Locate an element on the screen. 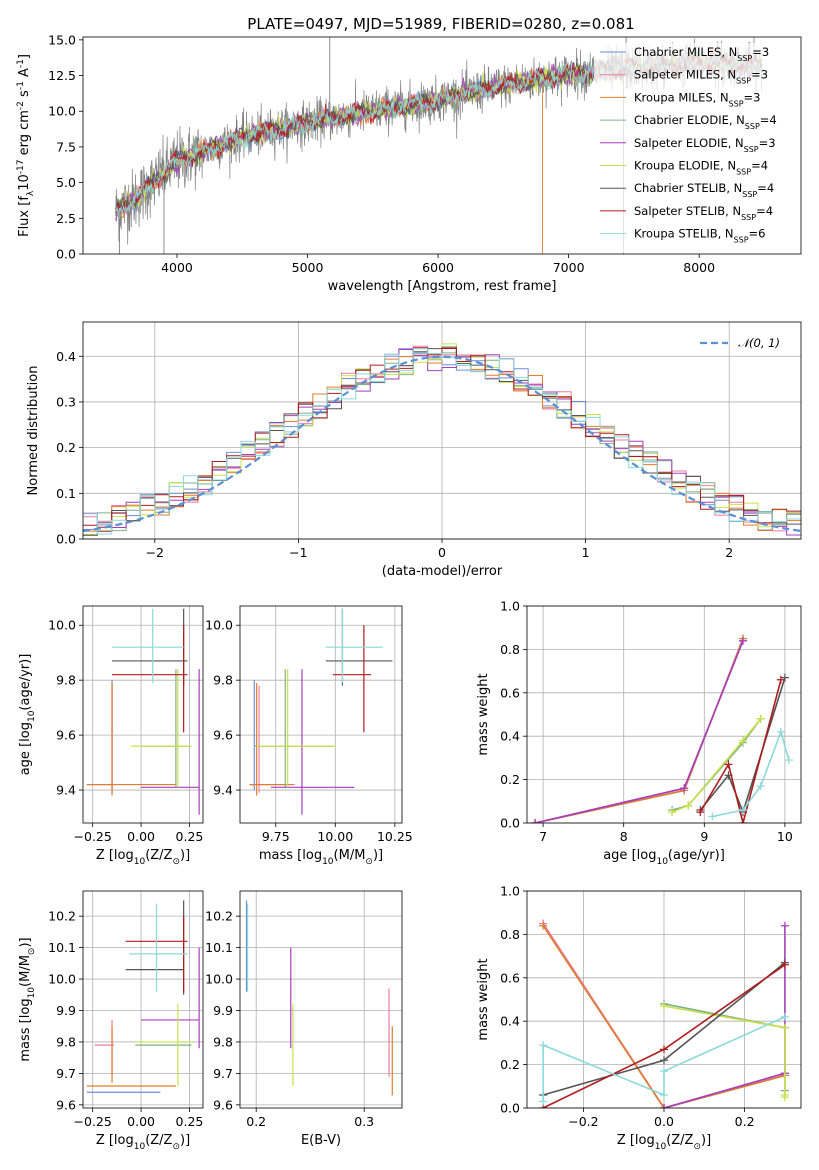  mass_vs_z-y-axis-label-part: )] is located at coordinates (25, 942).